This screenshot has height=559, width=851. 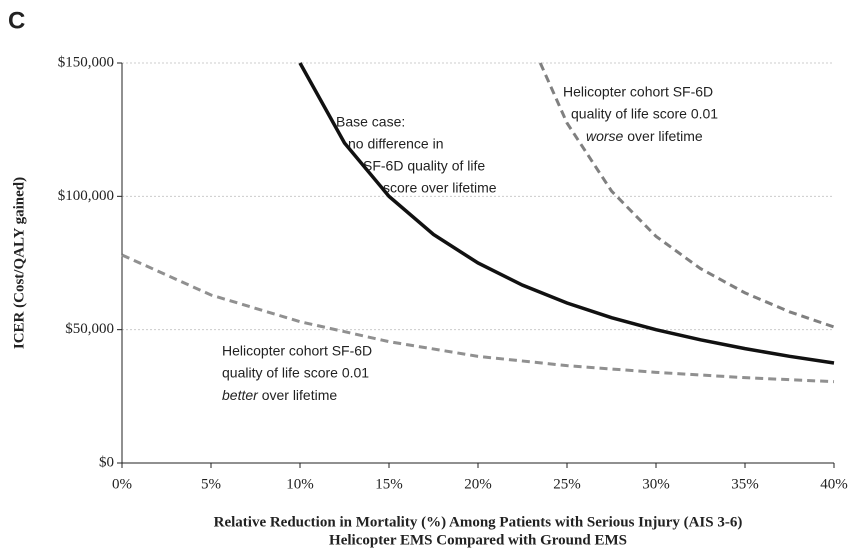 What do you see at coordinates (440, 188) in the screenshot?
I see `annotation-line: score over lifetime` at bounding box center [440, 188].